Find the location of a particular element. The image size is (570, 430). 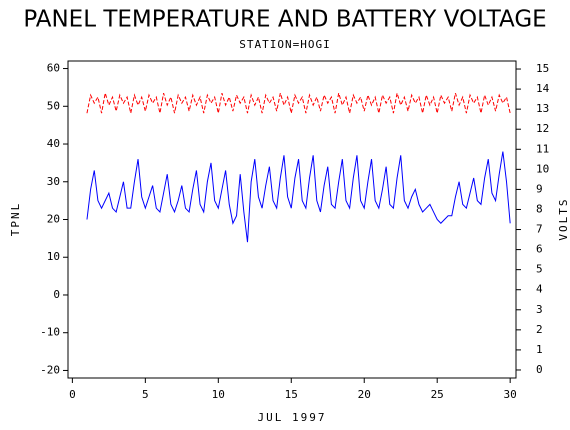

y-tick-label: 20 is located at coordinates (53, 219).